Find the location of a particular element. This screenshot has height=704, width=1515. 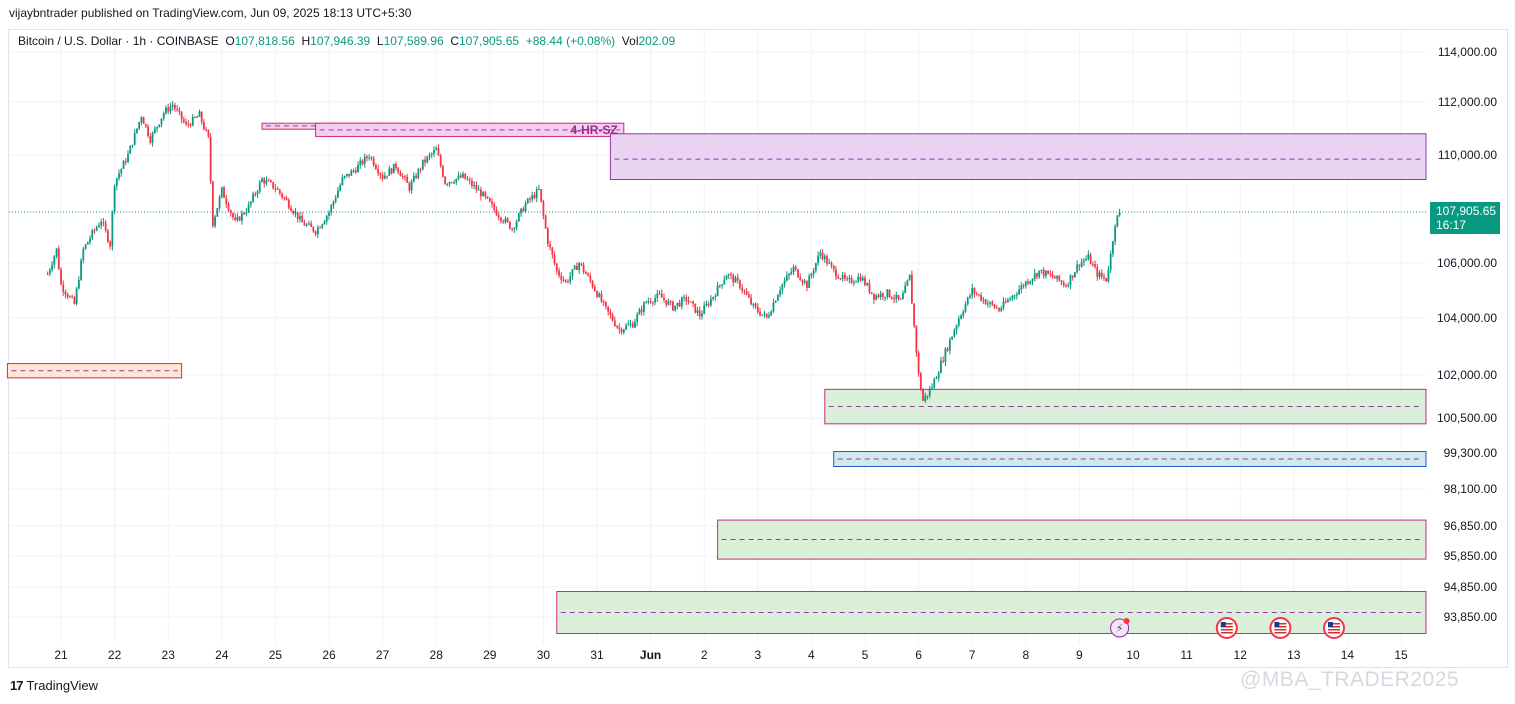

time-axis-label: 4 is located at coordinates (811, 655).